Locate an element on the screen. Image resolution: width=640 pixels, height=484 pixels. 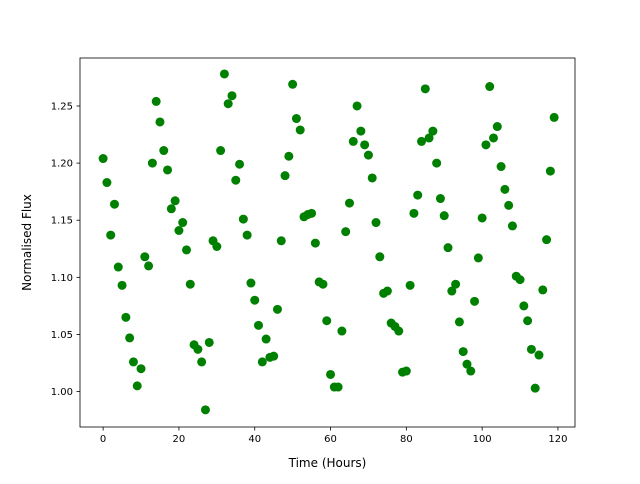
x-tick-label: 0 is located at coordinates (103, 439).